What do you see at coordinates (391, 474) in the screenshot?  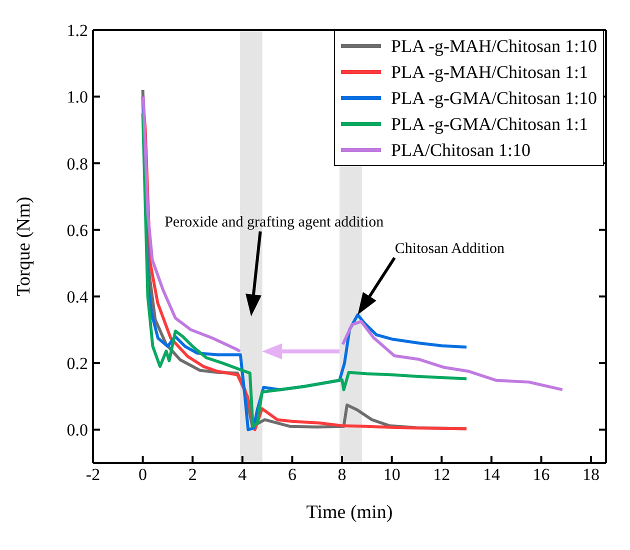 I see `x-tick-label: 10` at bounding box center [391, 474].